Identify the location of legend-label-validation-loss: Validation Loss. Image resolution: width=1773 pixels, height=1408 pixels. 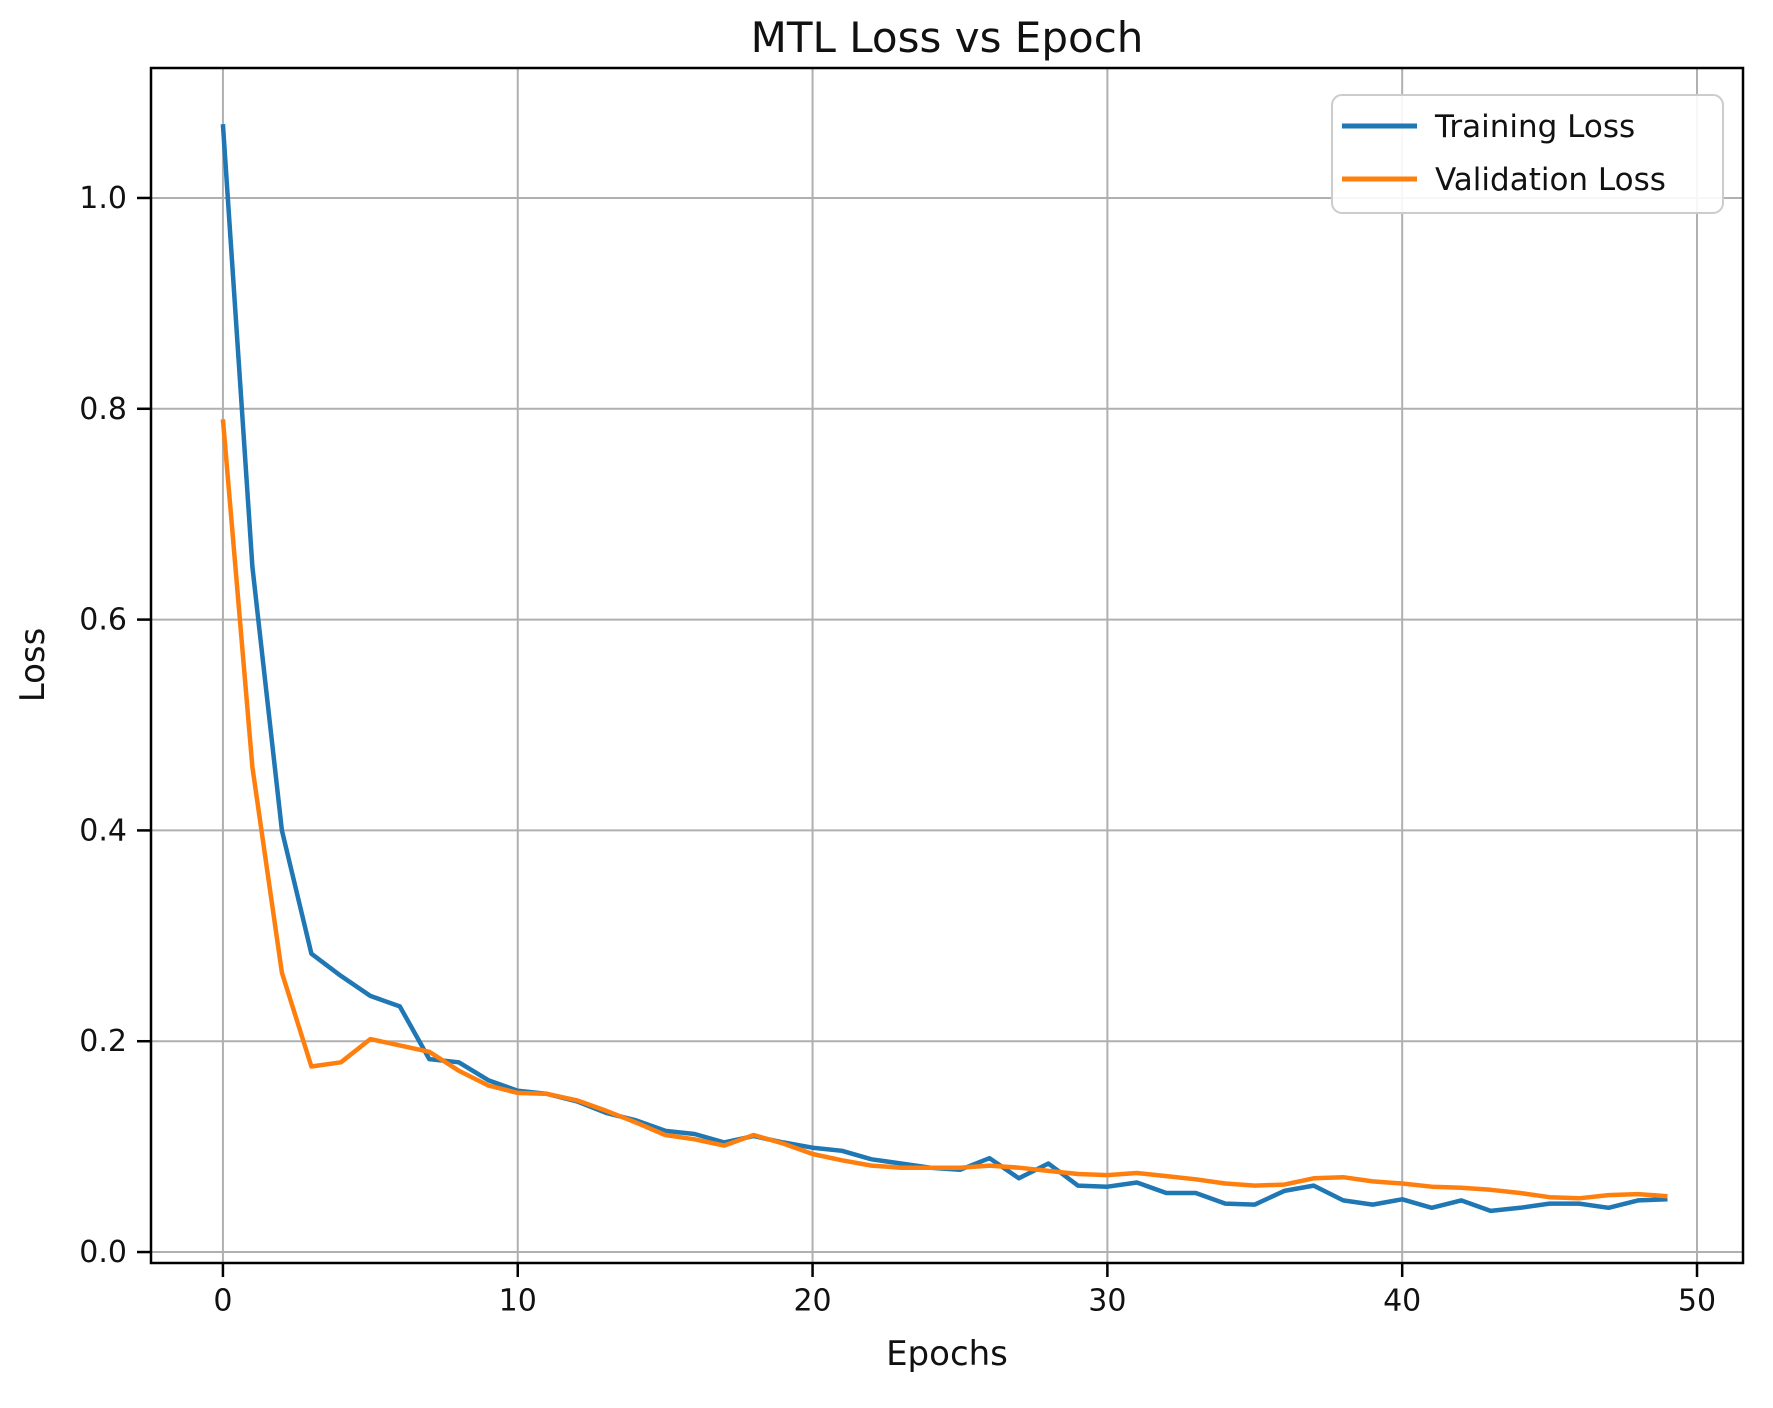
(1550, 180).